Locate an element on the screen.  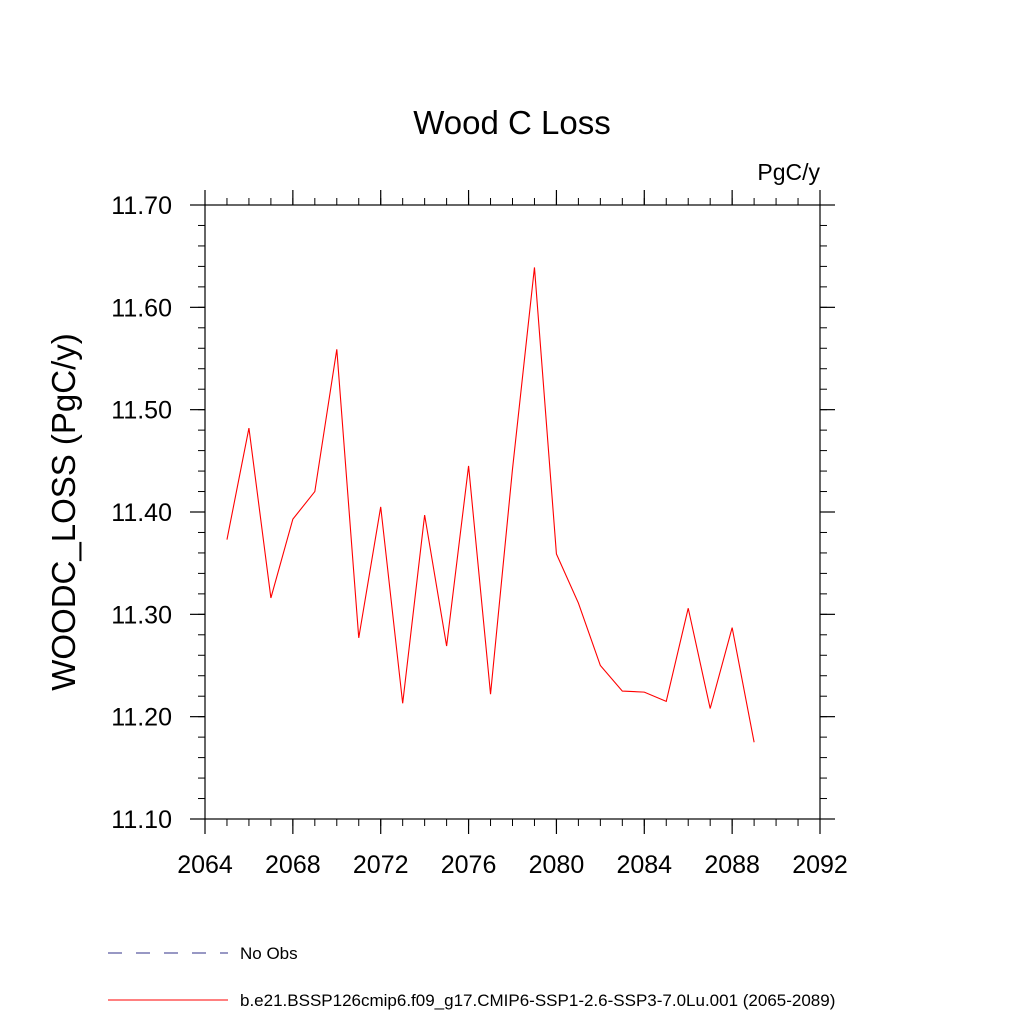
x-tick-label: 2084 is located at coordinates (644, 865).